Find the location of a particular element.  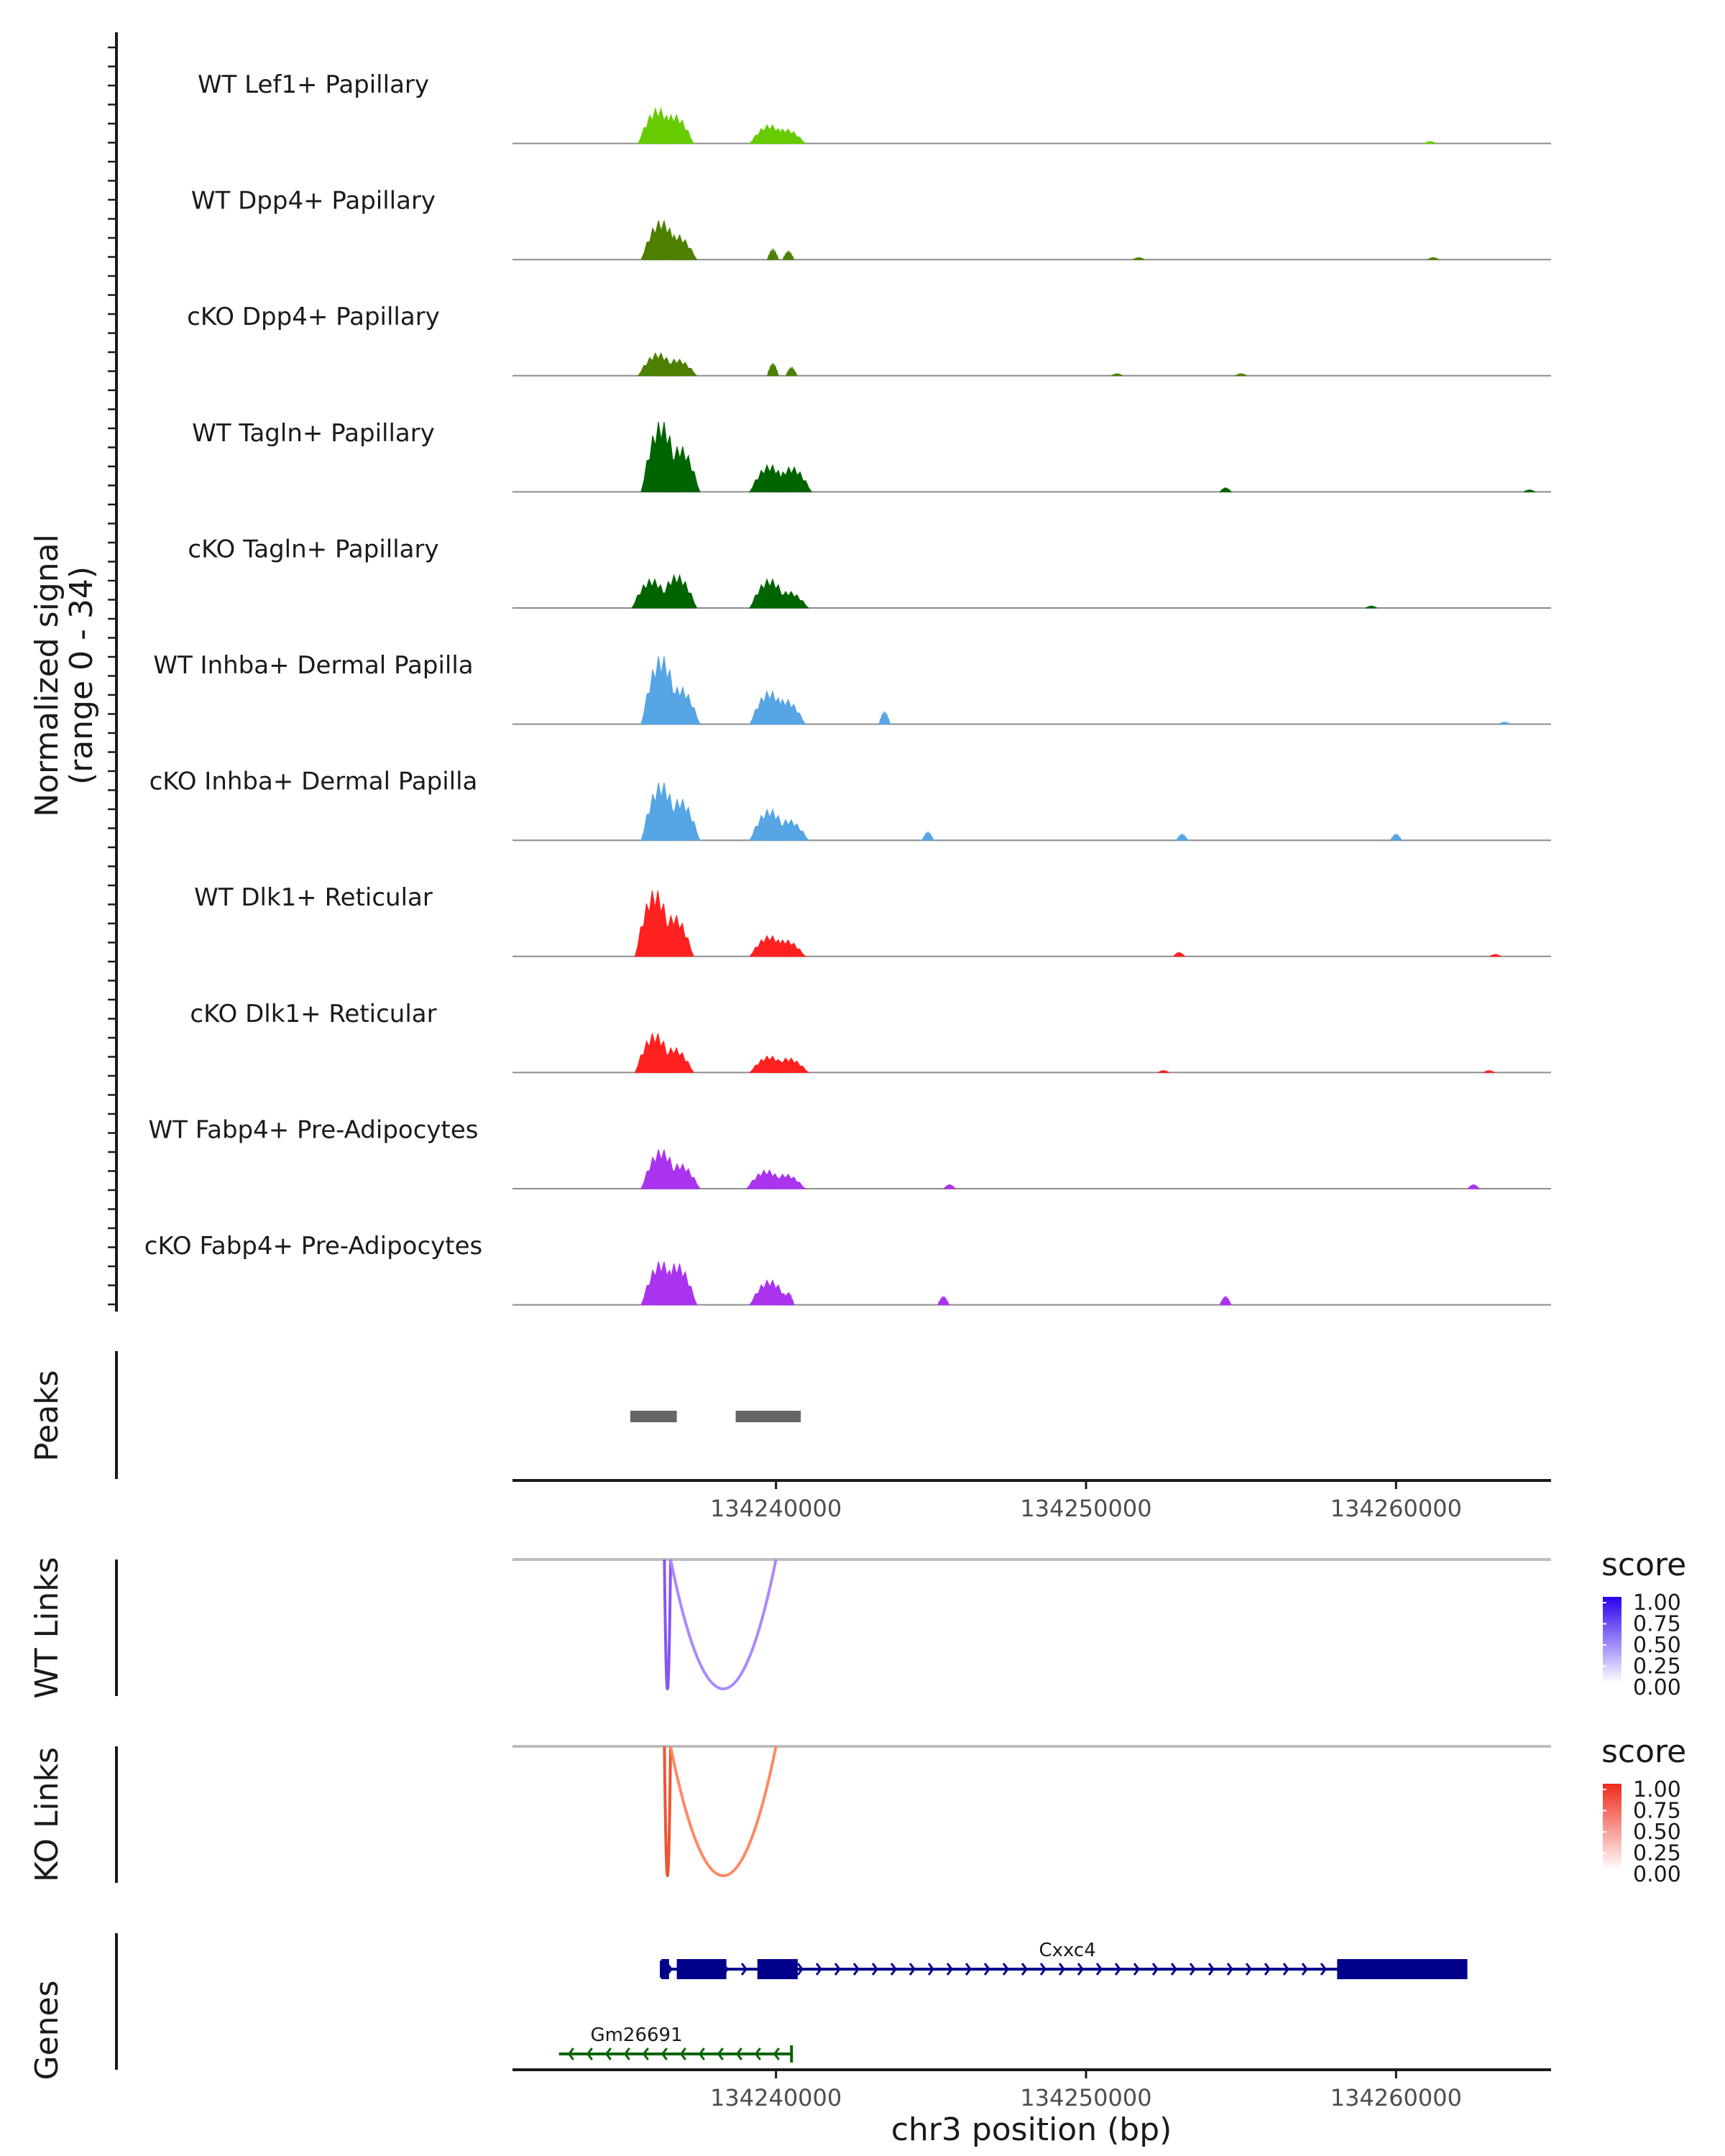

track-label: WT Dlk1+ Reticular is located at coordinates (313, 897).